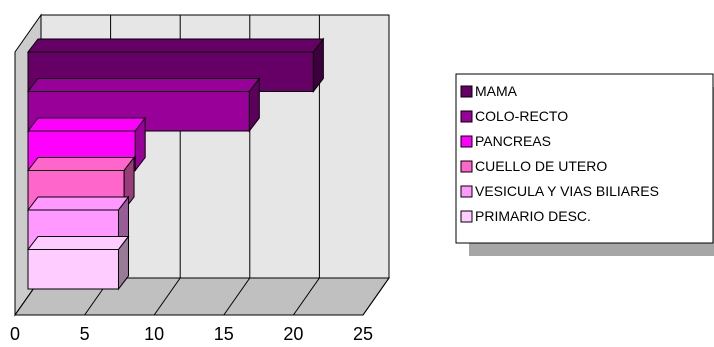 The height and width of the screenshot is (347, 714). I want to click on x-axis-ticks: 0 5 10 15 20 25, so click(191, 334).